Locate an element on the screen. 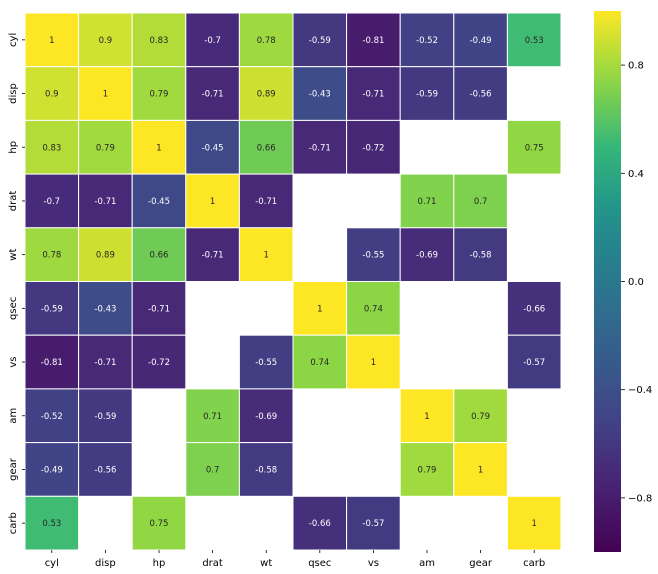 The width and height of the screenshot is (658, 574). heatmap-cell-hp-qsec is located at coordinates (320, 147).